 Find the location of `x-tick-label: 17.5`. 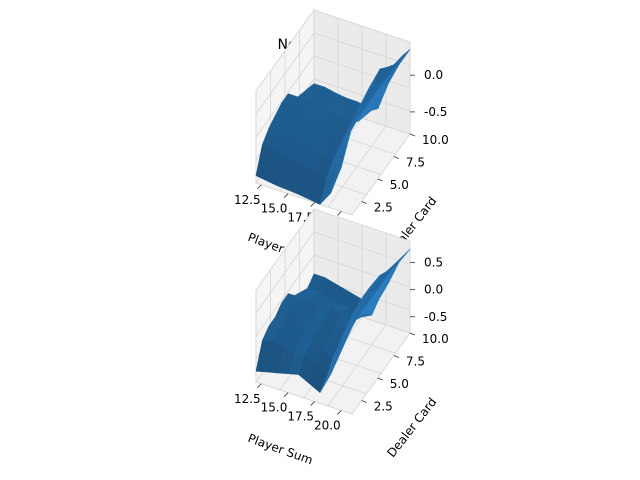

x-tick-label: 17.5 is located at coordinates (300, 417).